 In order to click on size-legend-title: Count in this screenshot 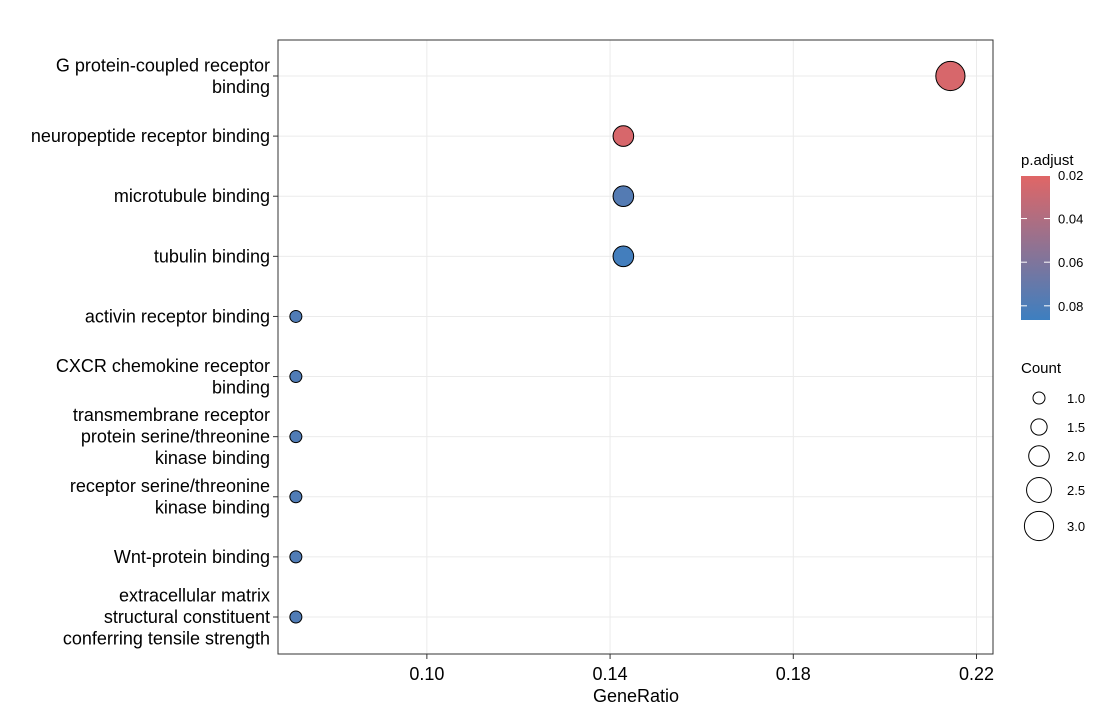, I will do `click(1041, 368)`.